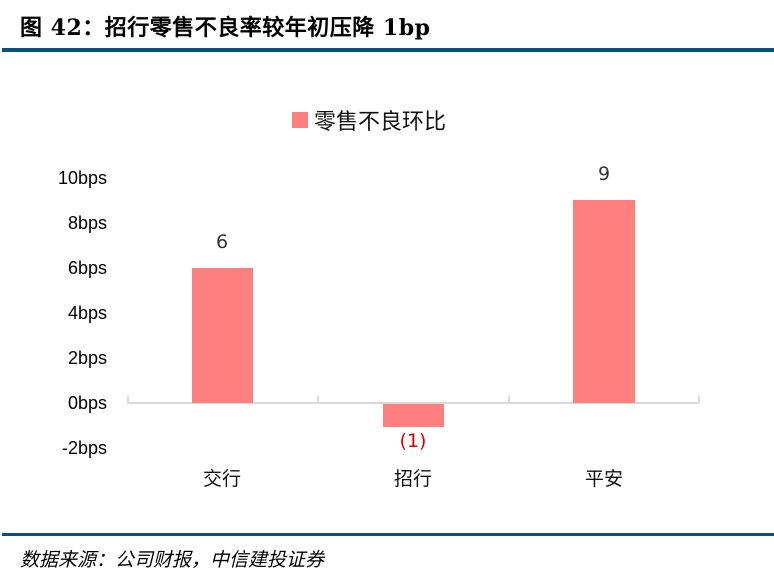  I want to click on y-tick-label: 0bps, so click(87, 403).